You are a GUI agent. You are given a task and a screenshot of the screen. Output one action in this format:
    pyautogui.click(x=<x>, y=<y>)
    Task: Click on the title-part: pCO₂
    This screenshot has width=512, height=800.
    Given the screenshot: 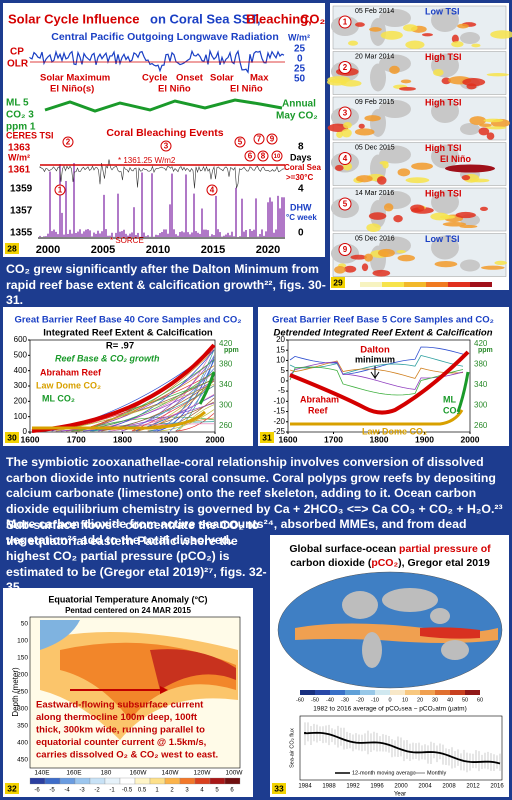 What is the action you would take?
    pyautogui.click(x=384, y=563)
    